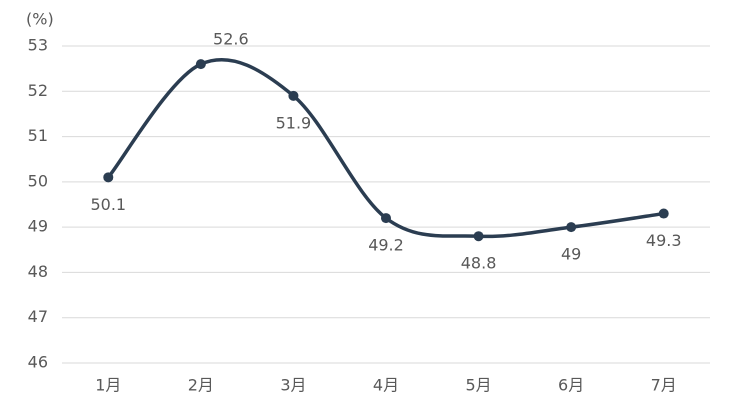 Image resolution: width=733 pixels, height=414 pixels. I want to click on x-tick-label: 6月, so click(571, 385).